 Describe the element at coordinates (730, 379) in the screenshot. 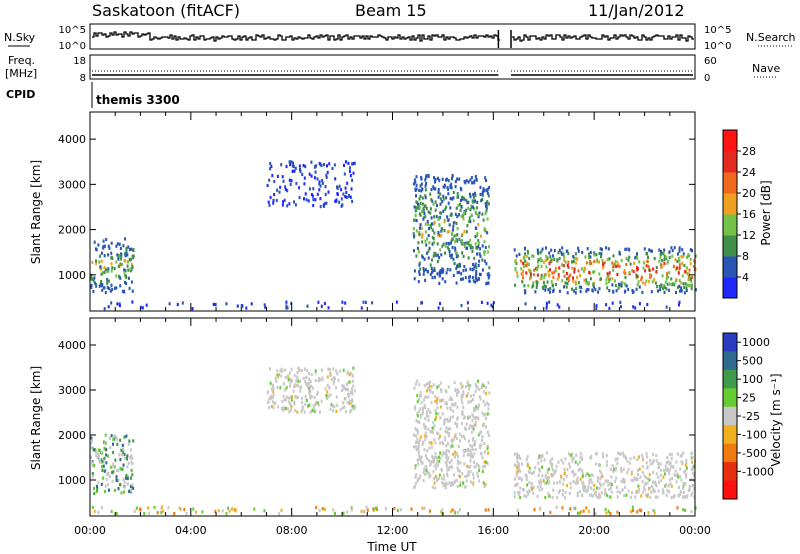

I see `colorbar-swatch` at that location.